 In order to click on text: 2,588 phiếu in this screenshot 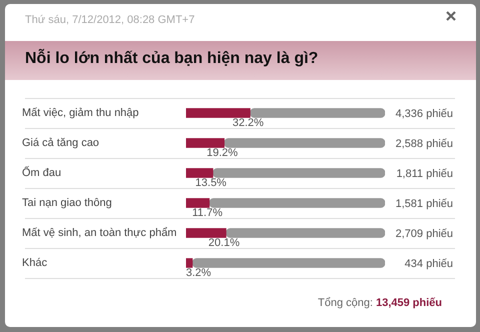, I will do `click(424, 144)`.